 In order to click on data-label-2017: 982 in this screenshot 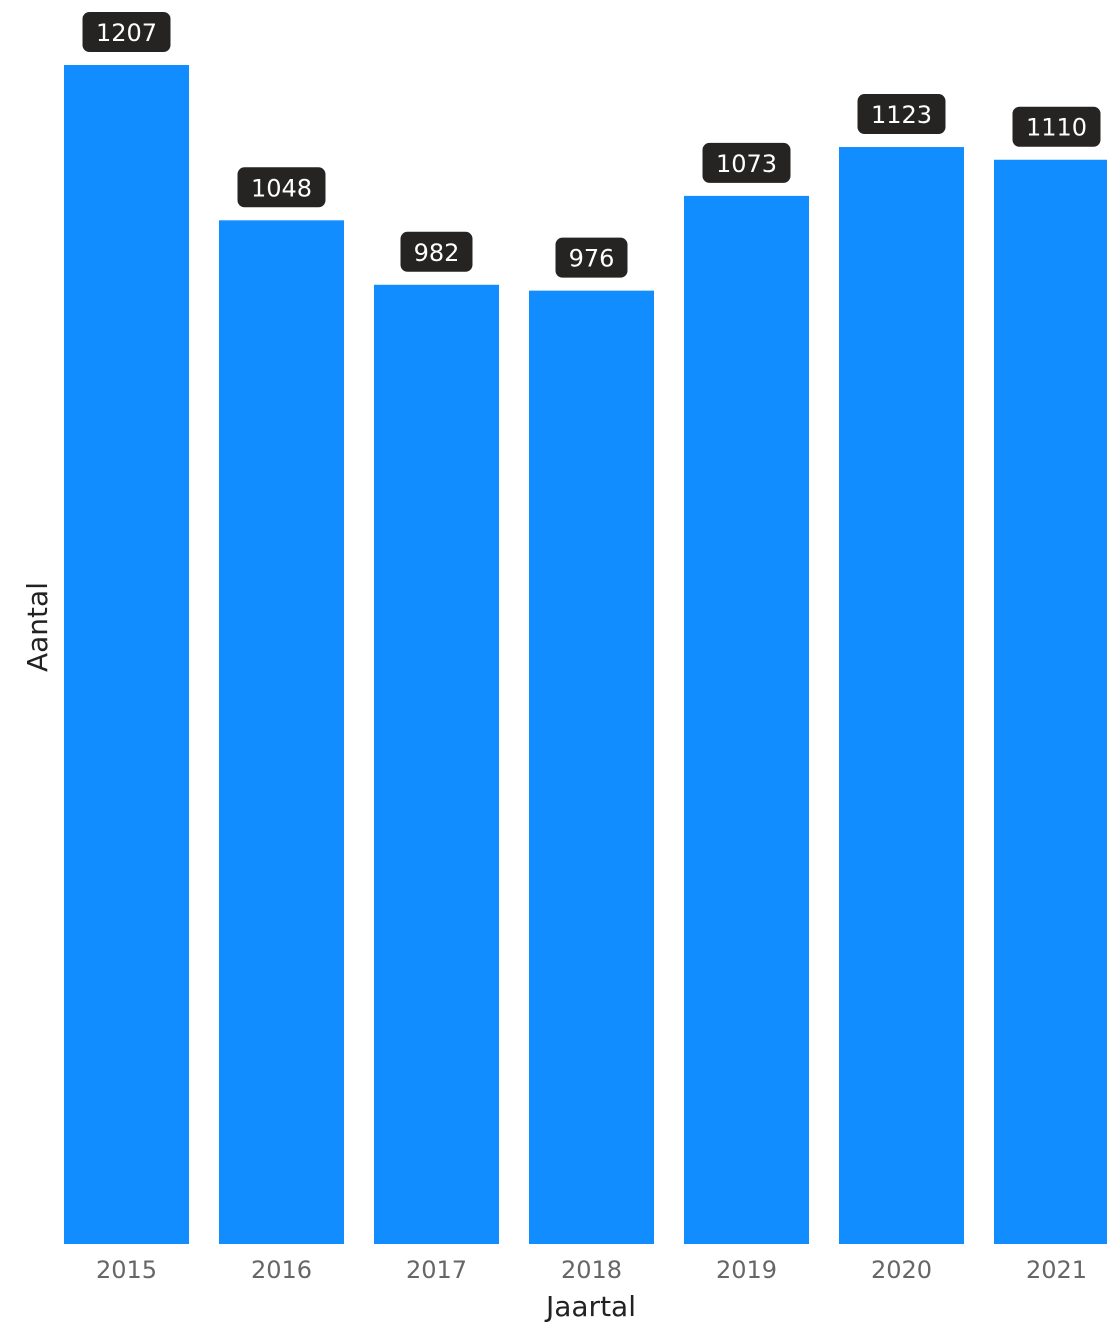, I will do `click(436, 251)`.